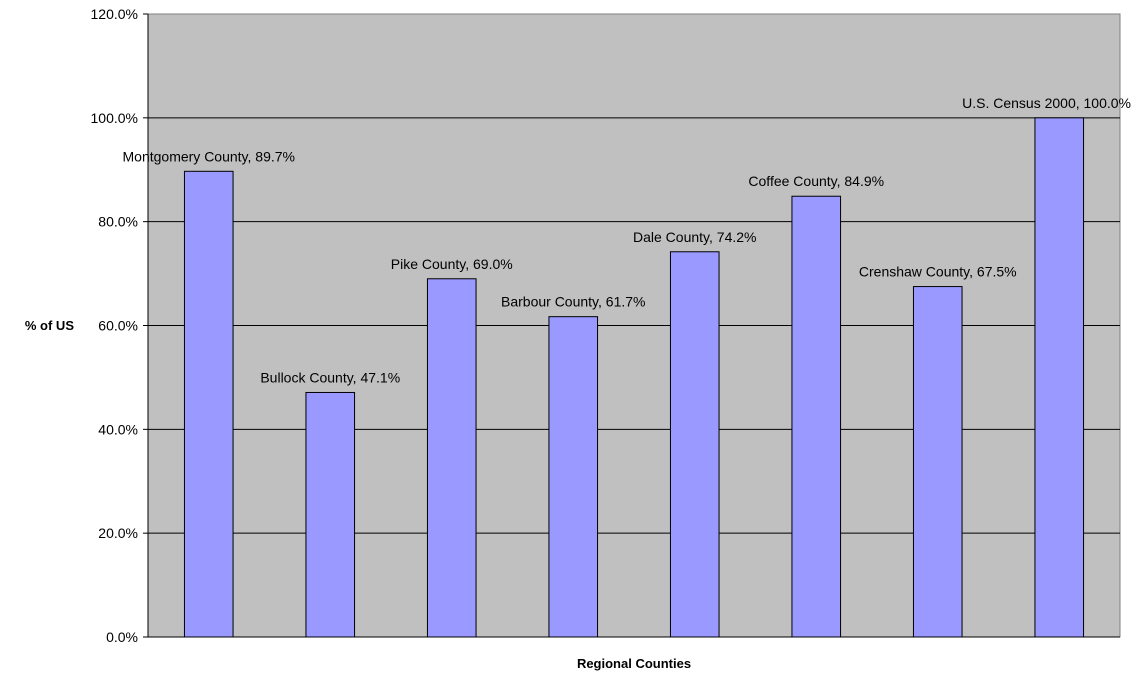 The image size is (1135, 675). What do you see at coordinates (114, 118) in the screenshot?
I see `y-tick-label: 100.0%` at bounding box center [114, 118].